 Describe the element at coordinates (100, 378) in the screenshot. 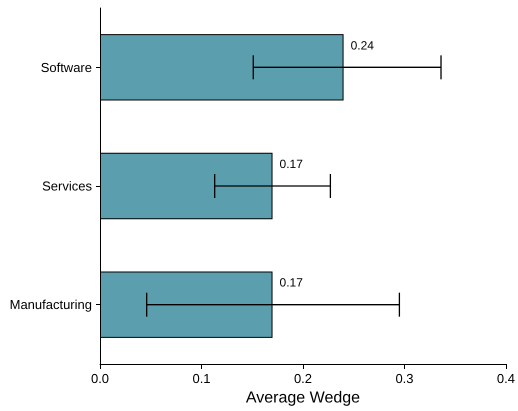

I see `x-tick-label: 0.0` at that location.